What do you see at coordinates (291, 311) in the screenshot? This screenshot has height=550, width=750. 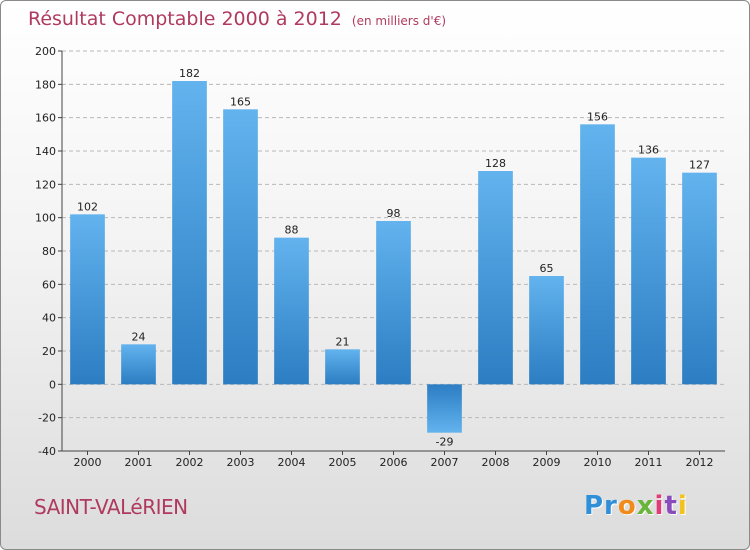 I see `bar-2004` at bounding box center [291, 311].